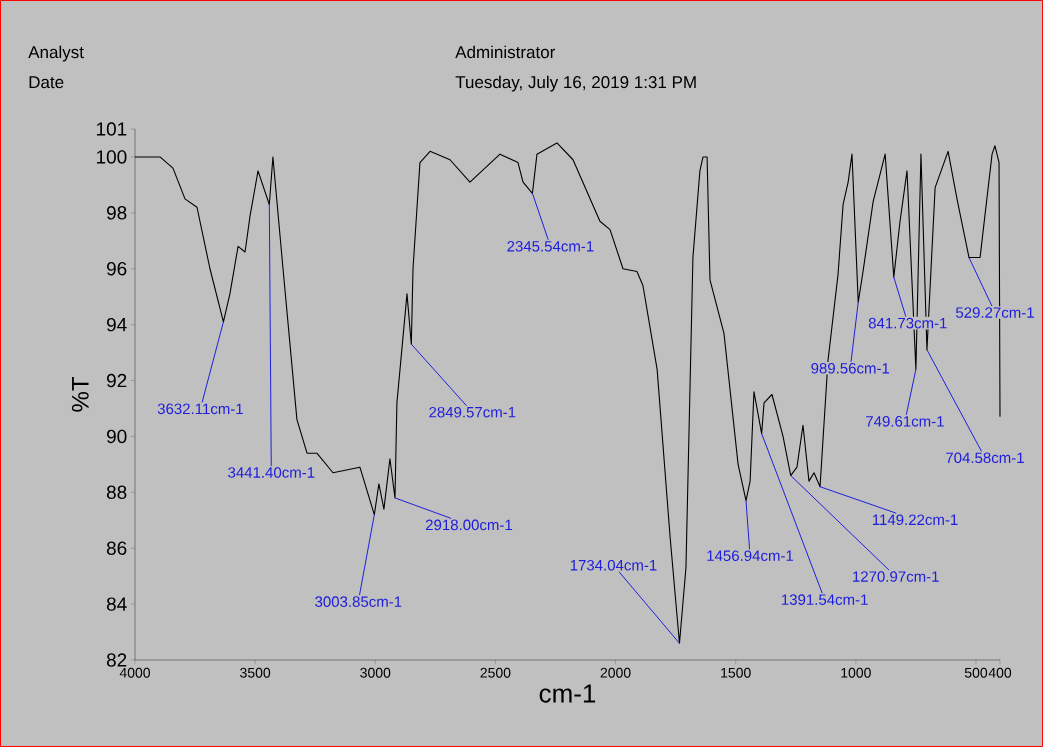 Image resolution: width=1043 pixels, height=747 pixels. Describe the element at coordinates (111, 157) in the screenshot. I see `y-tick-label: 100` at that location.